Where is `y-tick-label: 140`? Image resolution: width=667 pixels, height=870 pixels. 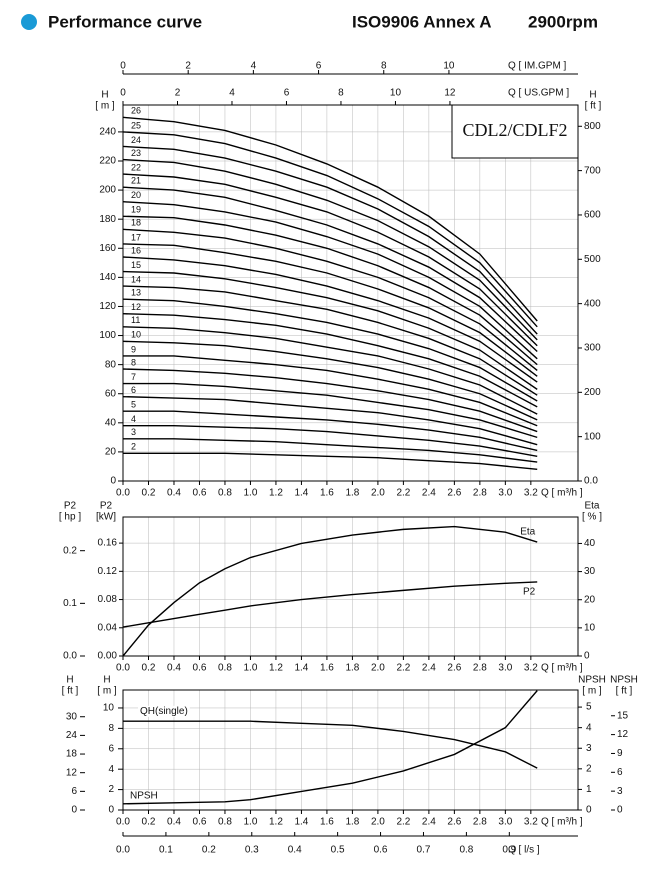
y-tick-label: 140 is located at coordinates (107, 277).